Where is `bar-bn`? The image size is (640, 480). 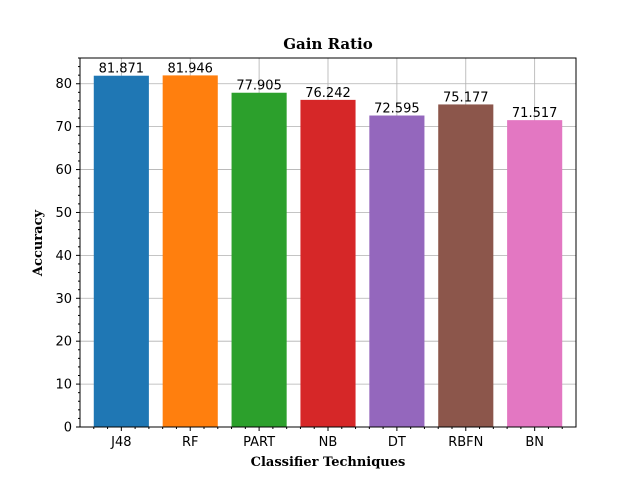
bar-bn is located at coordinates (535, 273).